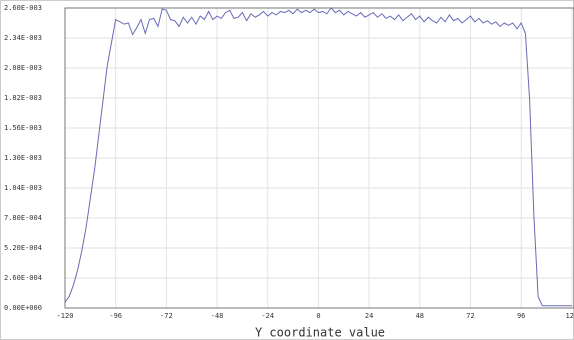  I want to click on y-tick-label: 2.60E-004, so click(23, 278).